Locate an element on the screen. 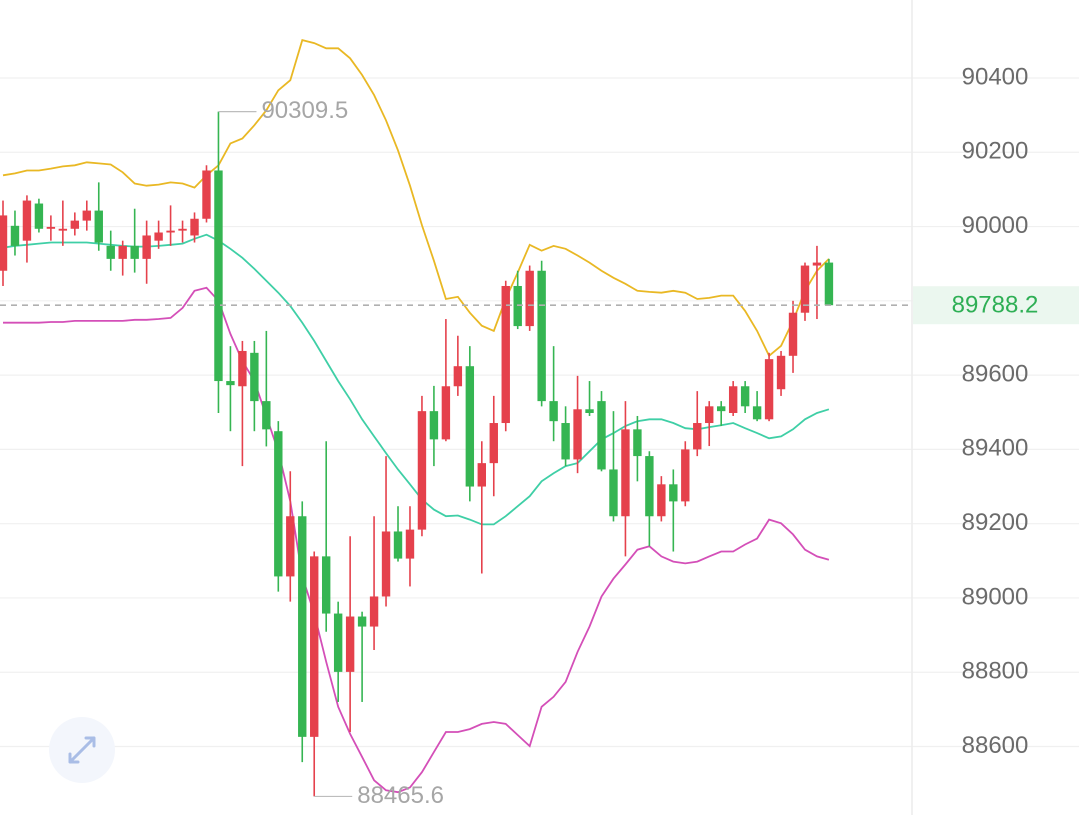 Image resolution: width=1079 pixels, height=825 pixels. y-tick-label: 89400 is located at coordinates (995, 448).